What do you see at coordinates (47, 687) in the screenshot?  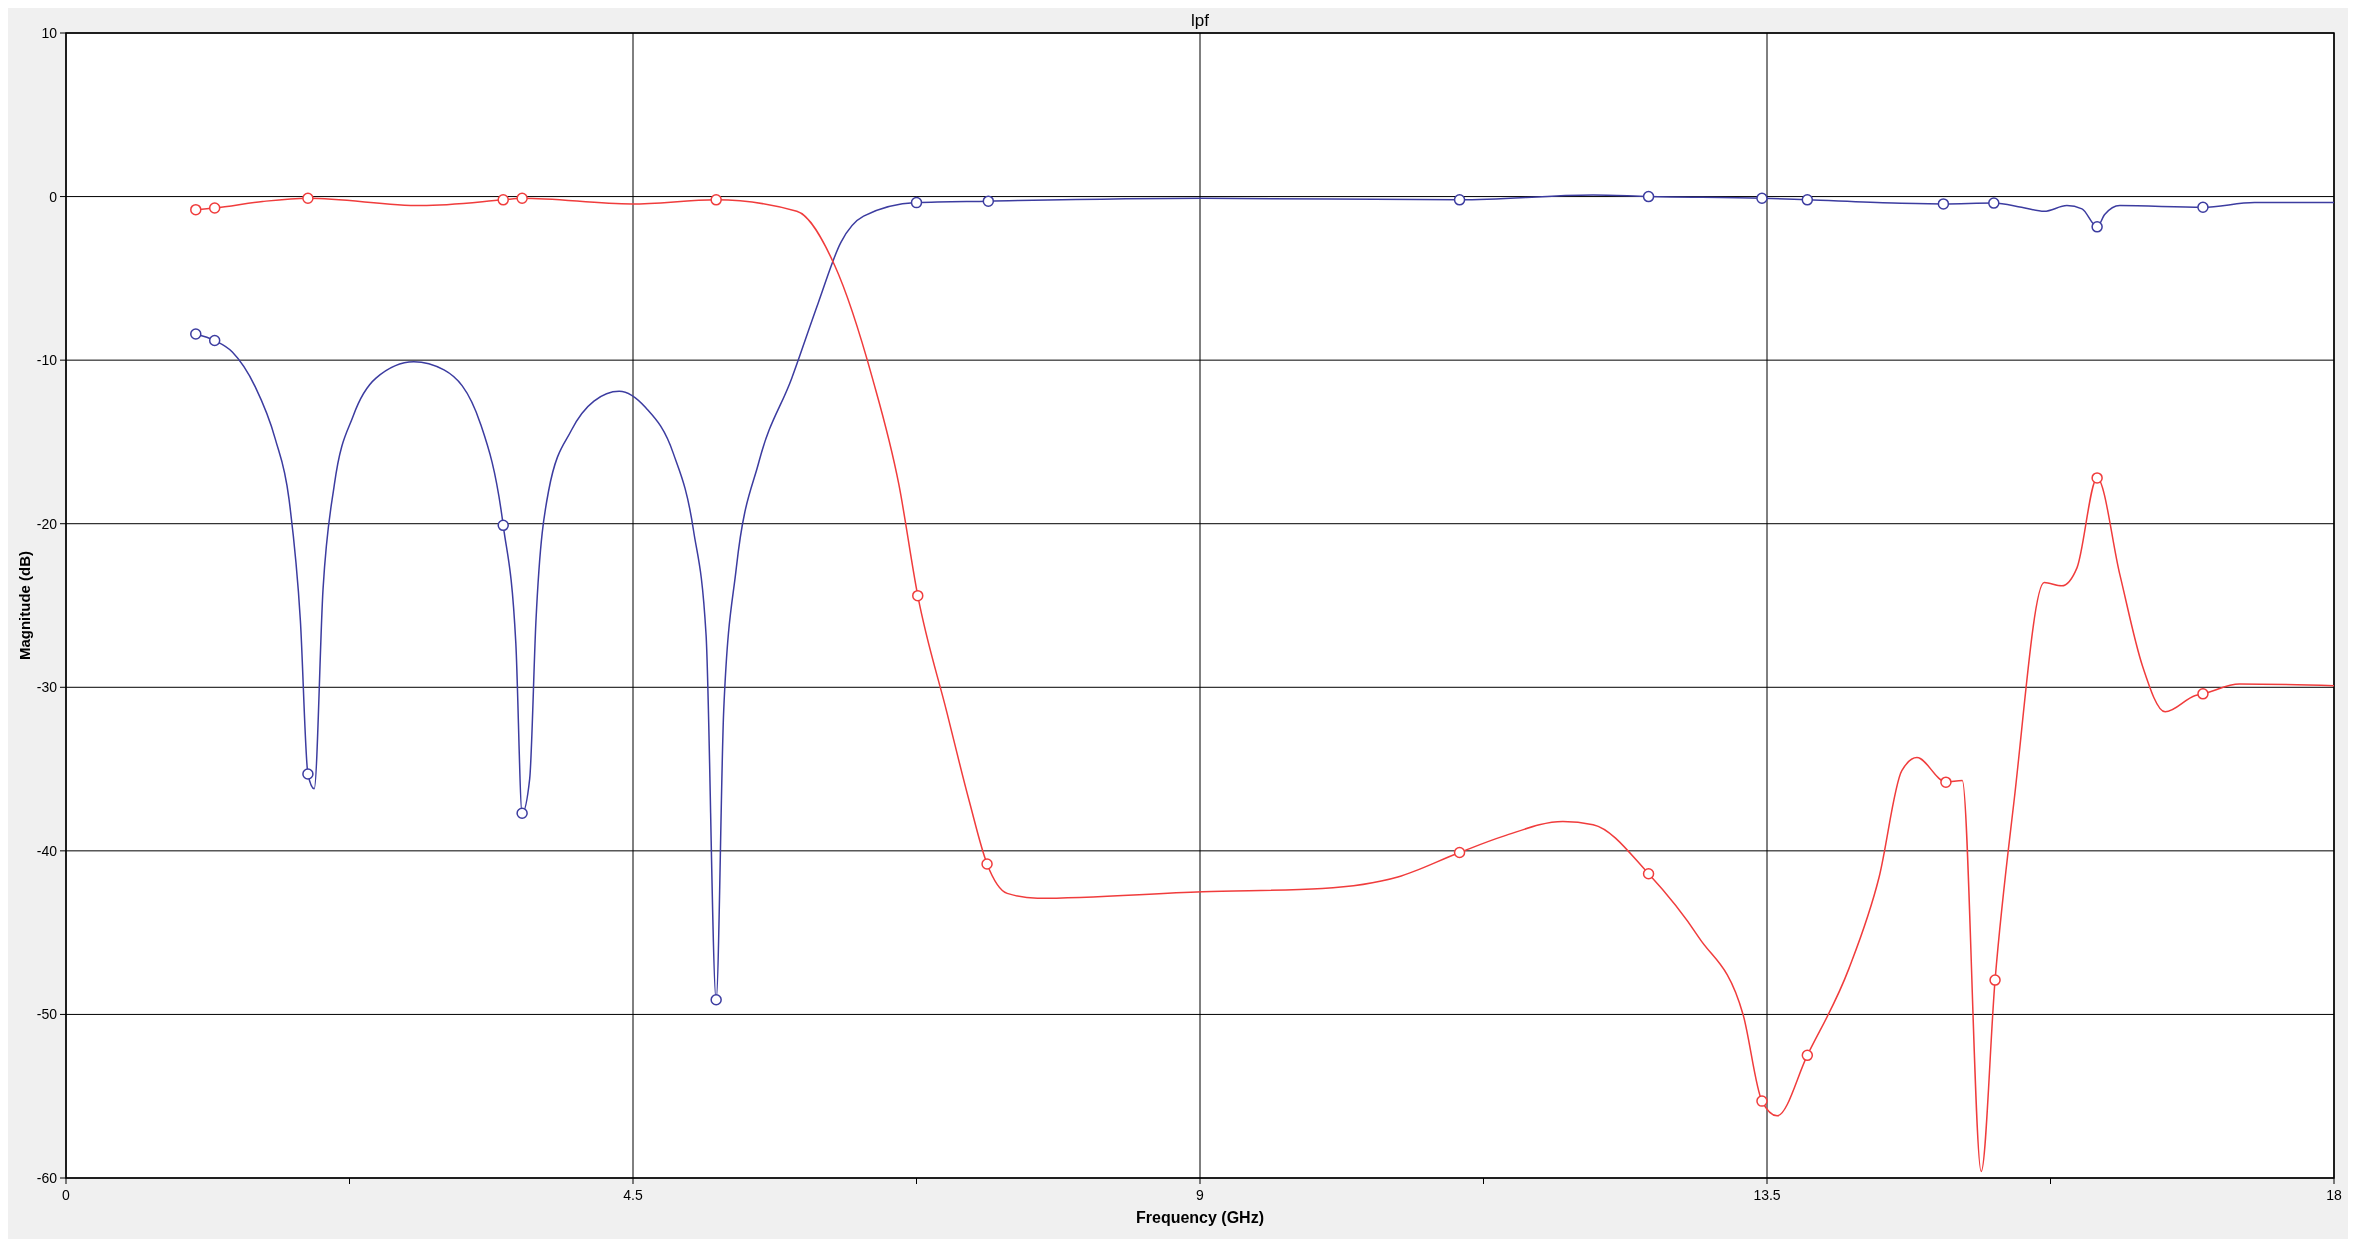 I see `y-tick-label: -30` at bounding box center [47, 687].